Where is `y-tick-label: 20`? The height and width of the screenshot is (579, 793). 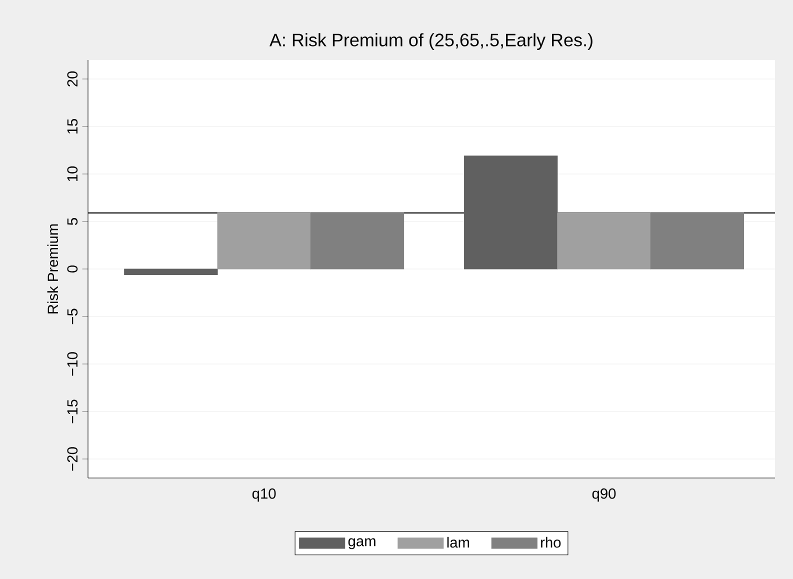 y-tick-label: 20 is located at coordinates (72, 78).